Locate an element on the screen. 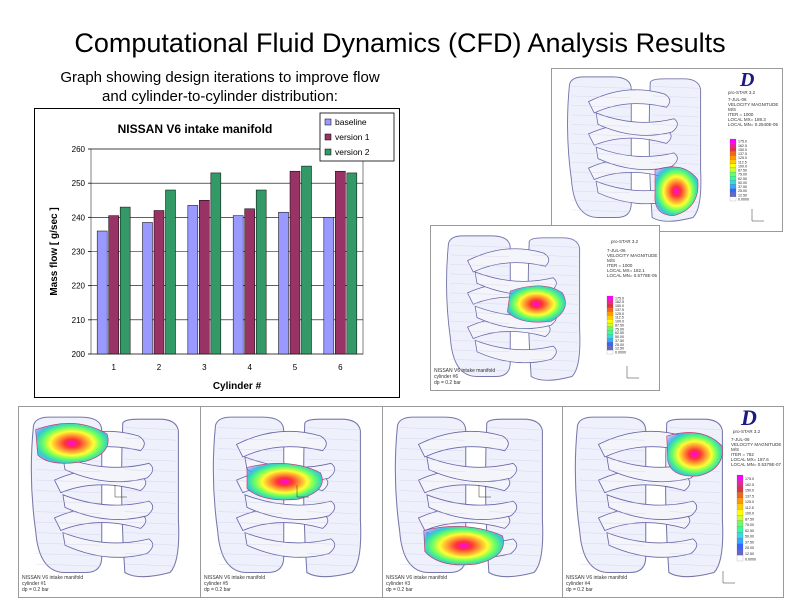  x-tick-label: 6 is located at coordinates (340, 367).